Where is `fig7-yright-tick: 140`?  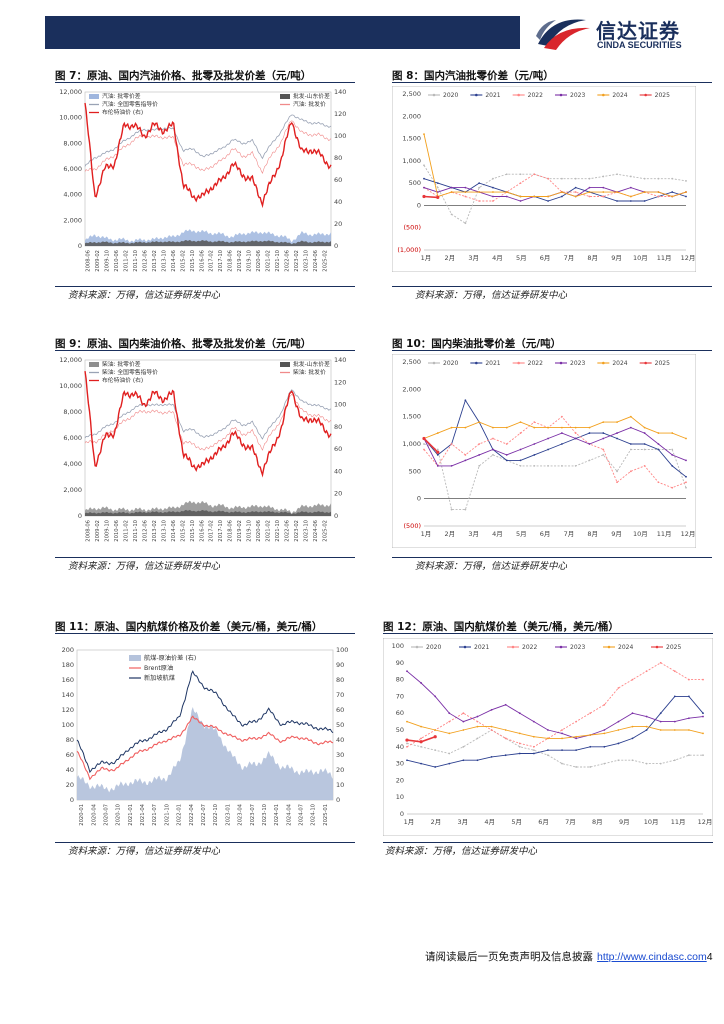 fig7-yright-tick: 140 is located at coordinates (340, 92).